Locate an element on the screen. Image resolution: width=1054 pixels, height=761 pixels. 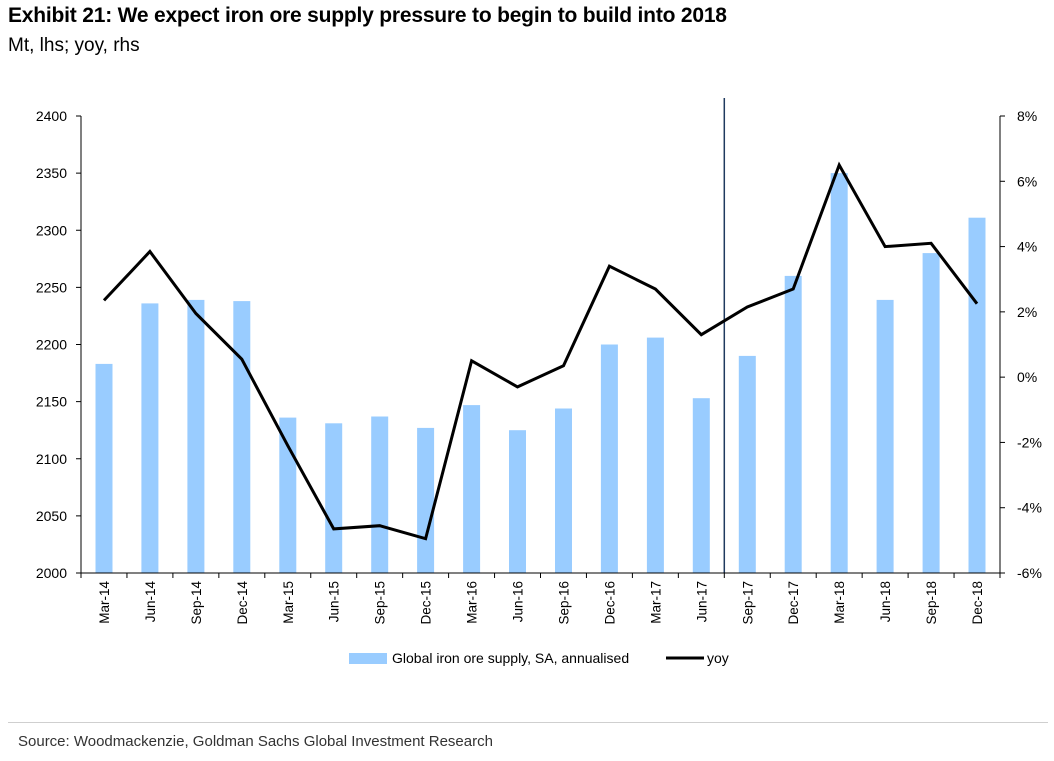
x-tick-label-Mar-18: Mar-18 is located at coordinates (839, 602).